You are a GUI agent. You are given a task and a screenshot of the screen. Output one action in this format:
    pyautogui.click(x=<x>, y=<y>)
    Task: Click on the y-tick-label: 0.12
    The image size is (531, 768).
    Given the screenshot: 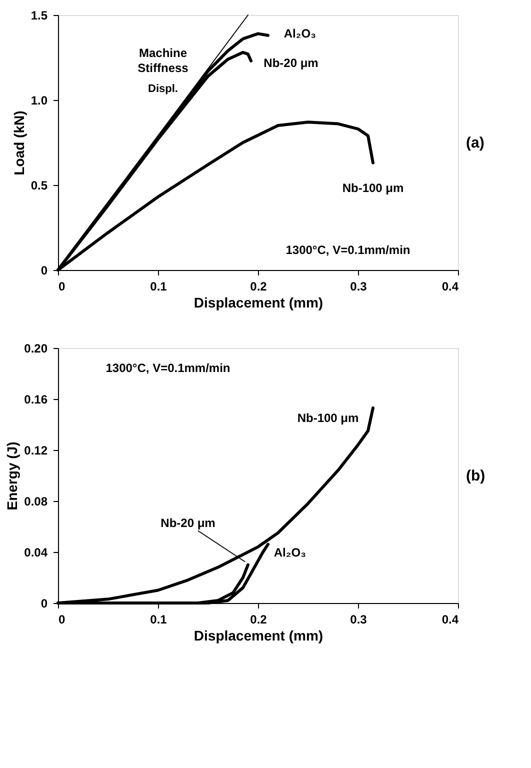 What is the action you would take?
    pyautogui.click(x=36, y=451)
    